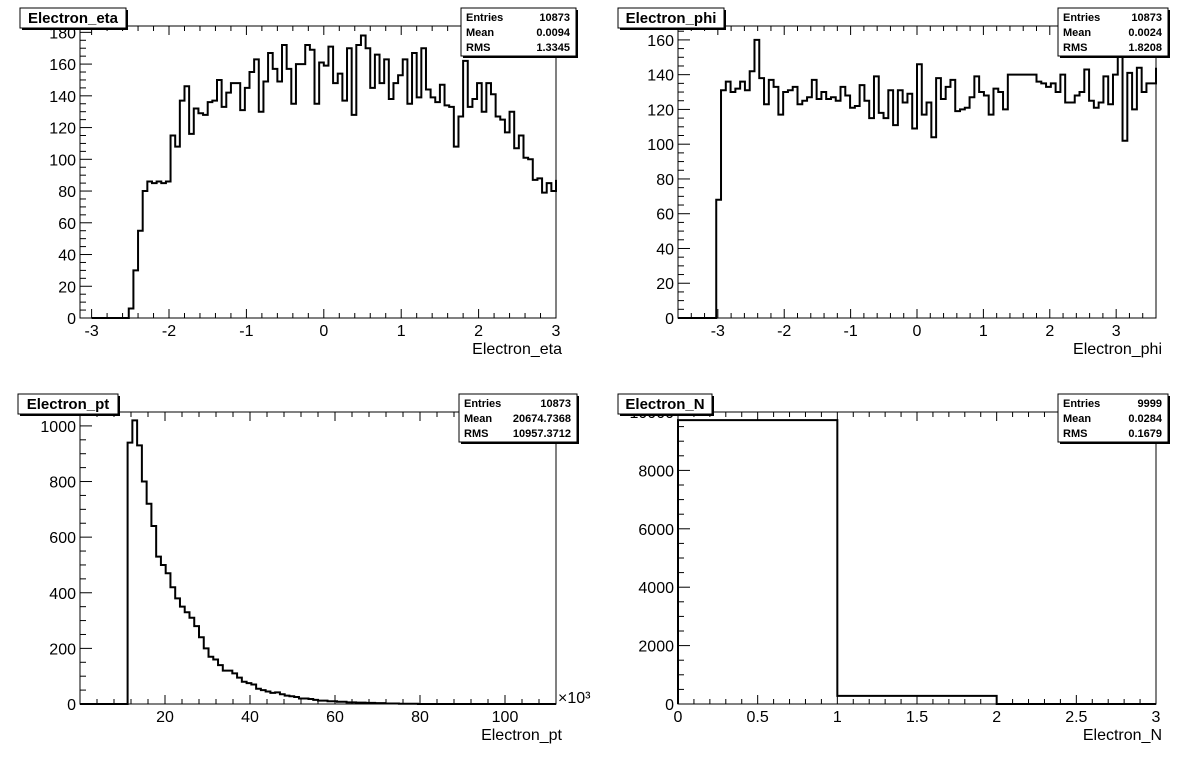 Image resolution: width=1196 pixels, height=772 pixels. I want to click on y-tick-label: 8000, so click(656, 471).